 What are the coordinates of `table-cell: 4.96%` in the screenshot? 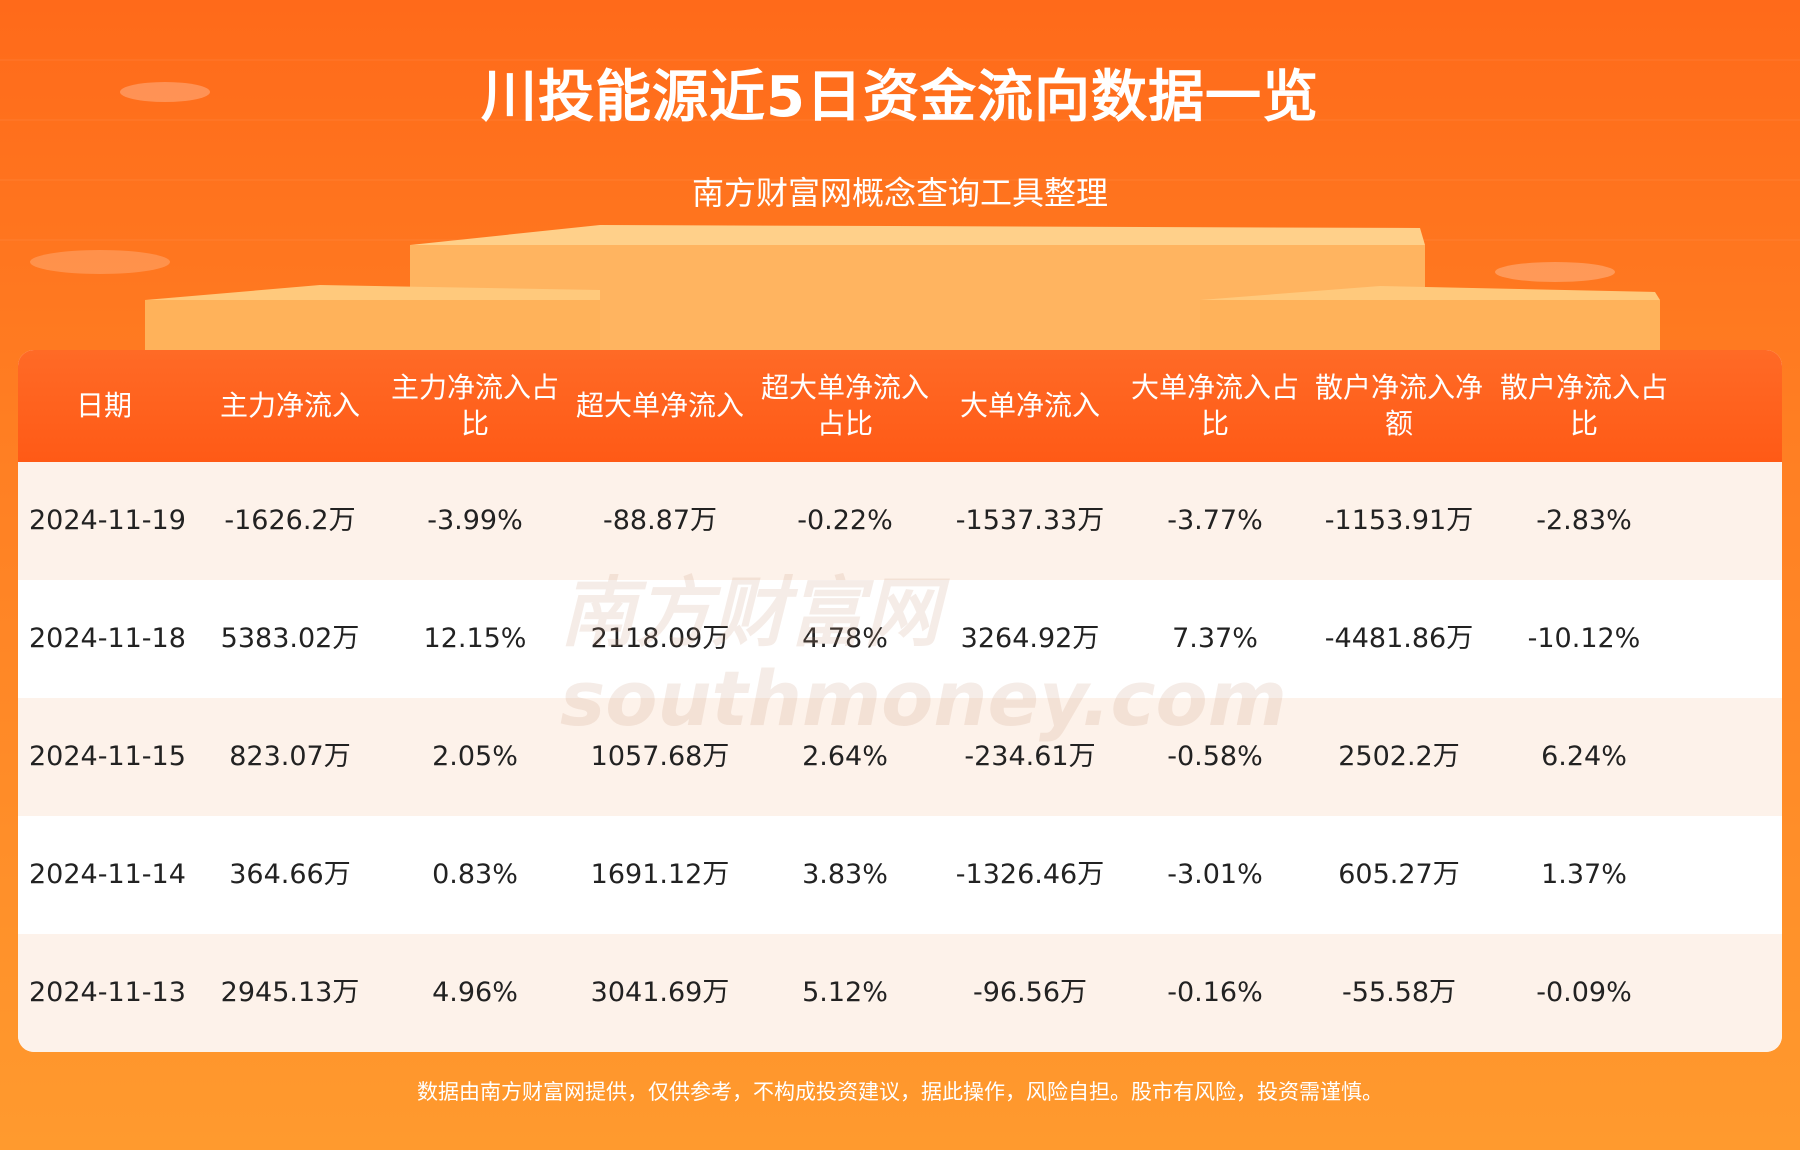 It's located at (475, 992).